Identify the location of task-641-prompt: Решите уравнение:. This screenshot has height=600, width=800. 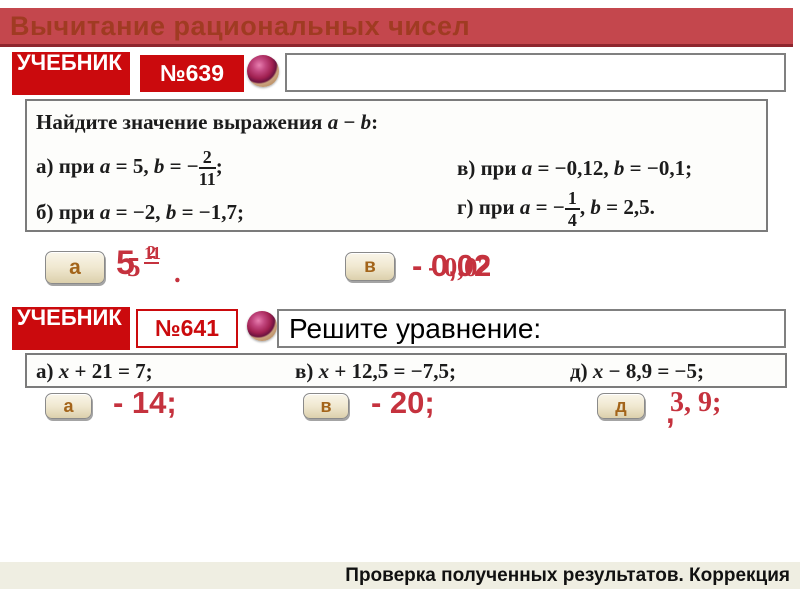
(415, 328).